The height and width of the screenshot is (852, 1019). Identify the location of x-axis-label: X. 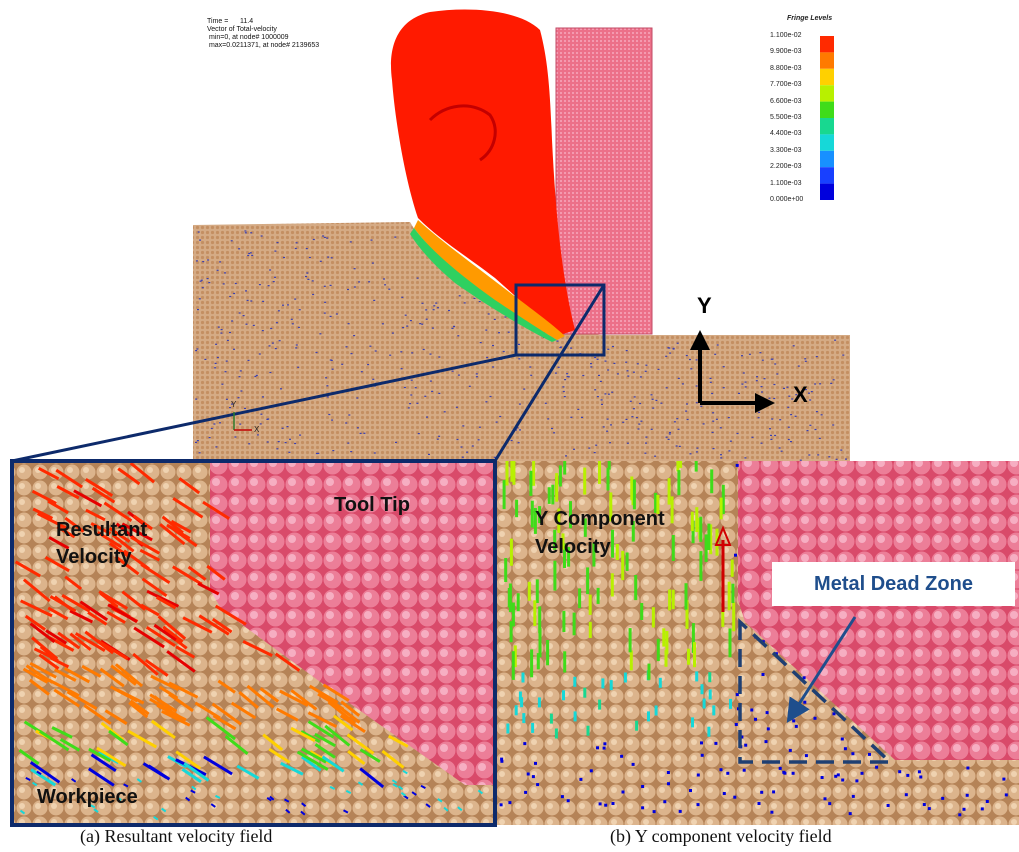
(800, 394).